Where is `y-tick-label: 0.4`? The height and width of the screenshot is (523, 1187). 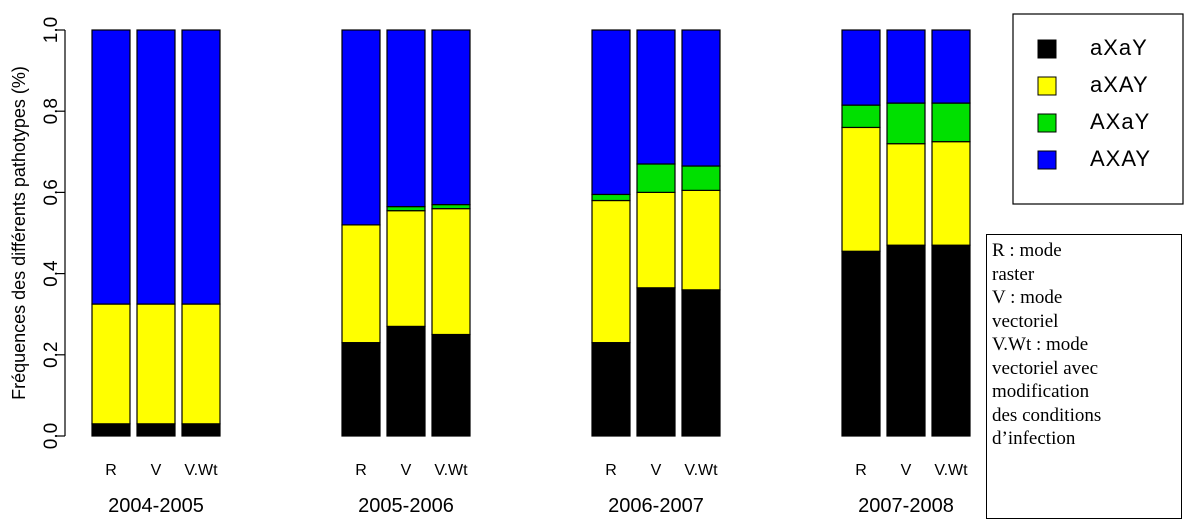 y-tick-label: 0.4 is located at coordinates (51, 273).